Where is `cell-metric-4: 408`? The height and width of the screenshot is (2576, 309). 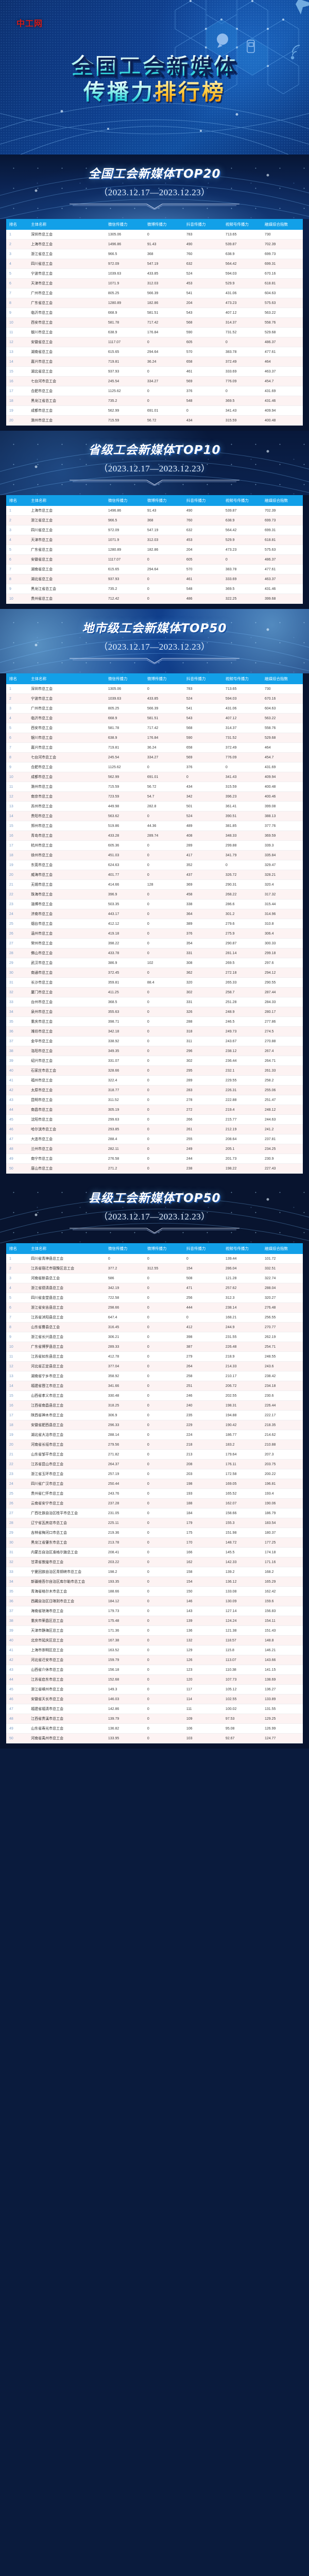
cell-metric-4: 408 is located at coordinates (205, 836).